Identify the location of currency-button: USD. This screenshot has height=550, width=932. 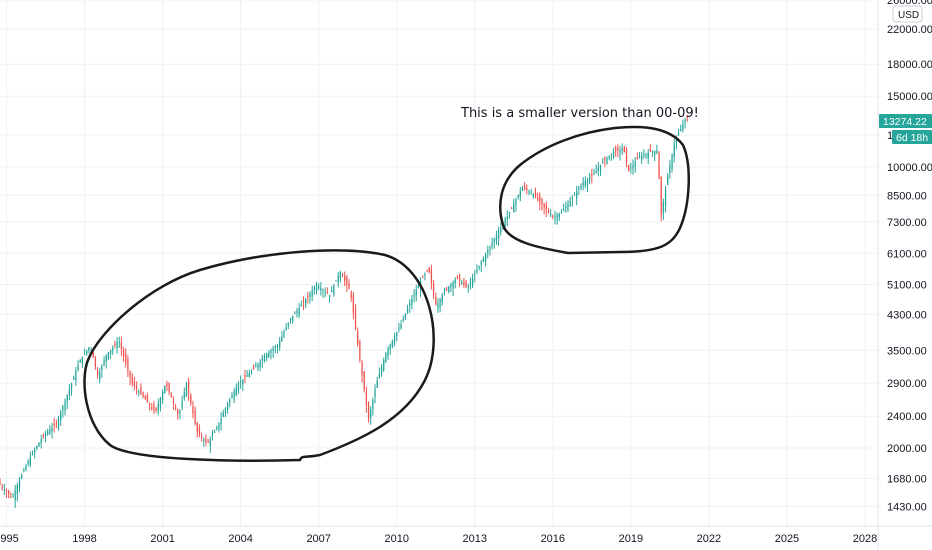
(907, 14).